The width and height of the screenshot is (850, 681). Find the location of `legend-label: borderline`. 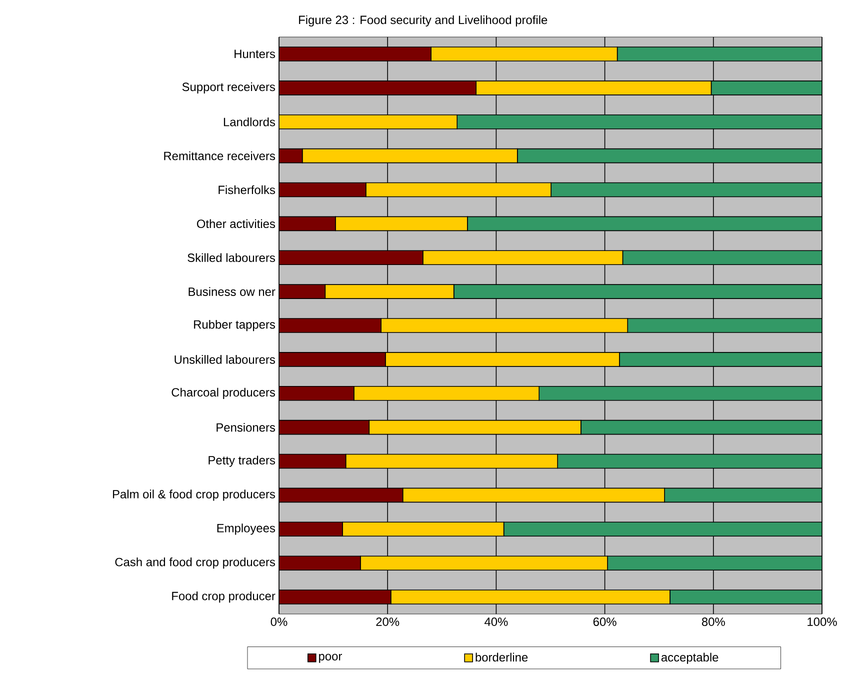

legend-label: borderline is located at coordinates (502, 657).